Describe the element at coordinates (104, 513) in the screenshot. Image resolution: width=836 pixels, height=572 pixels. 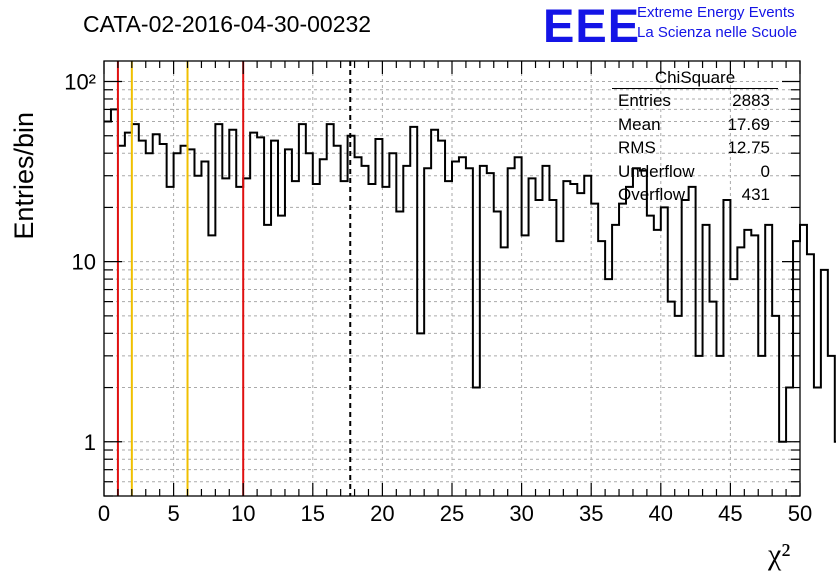
I see `x-tick-label: 0` at that location.